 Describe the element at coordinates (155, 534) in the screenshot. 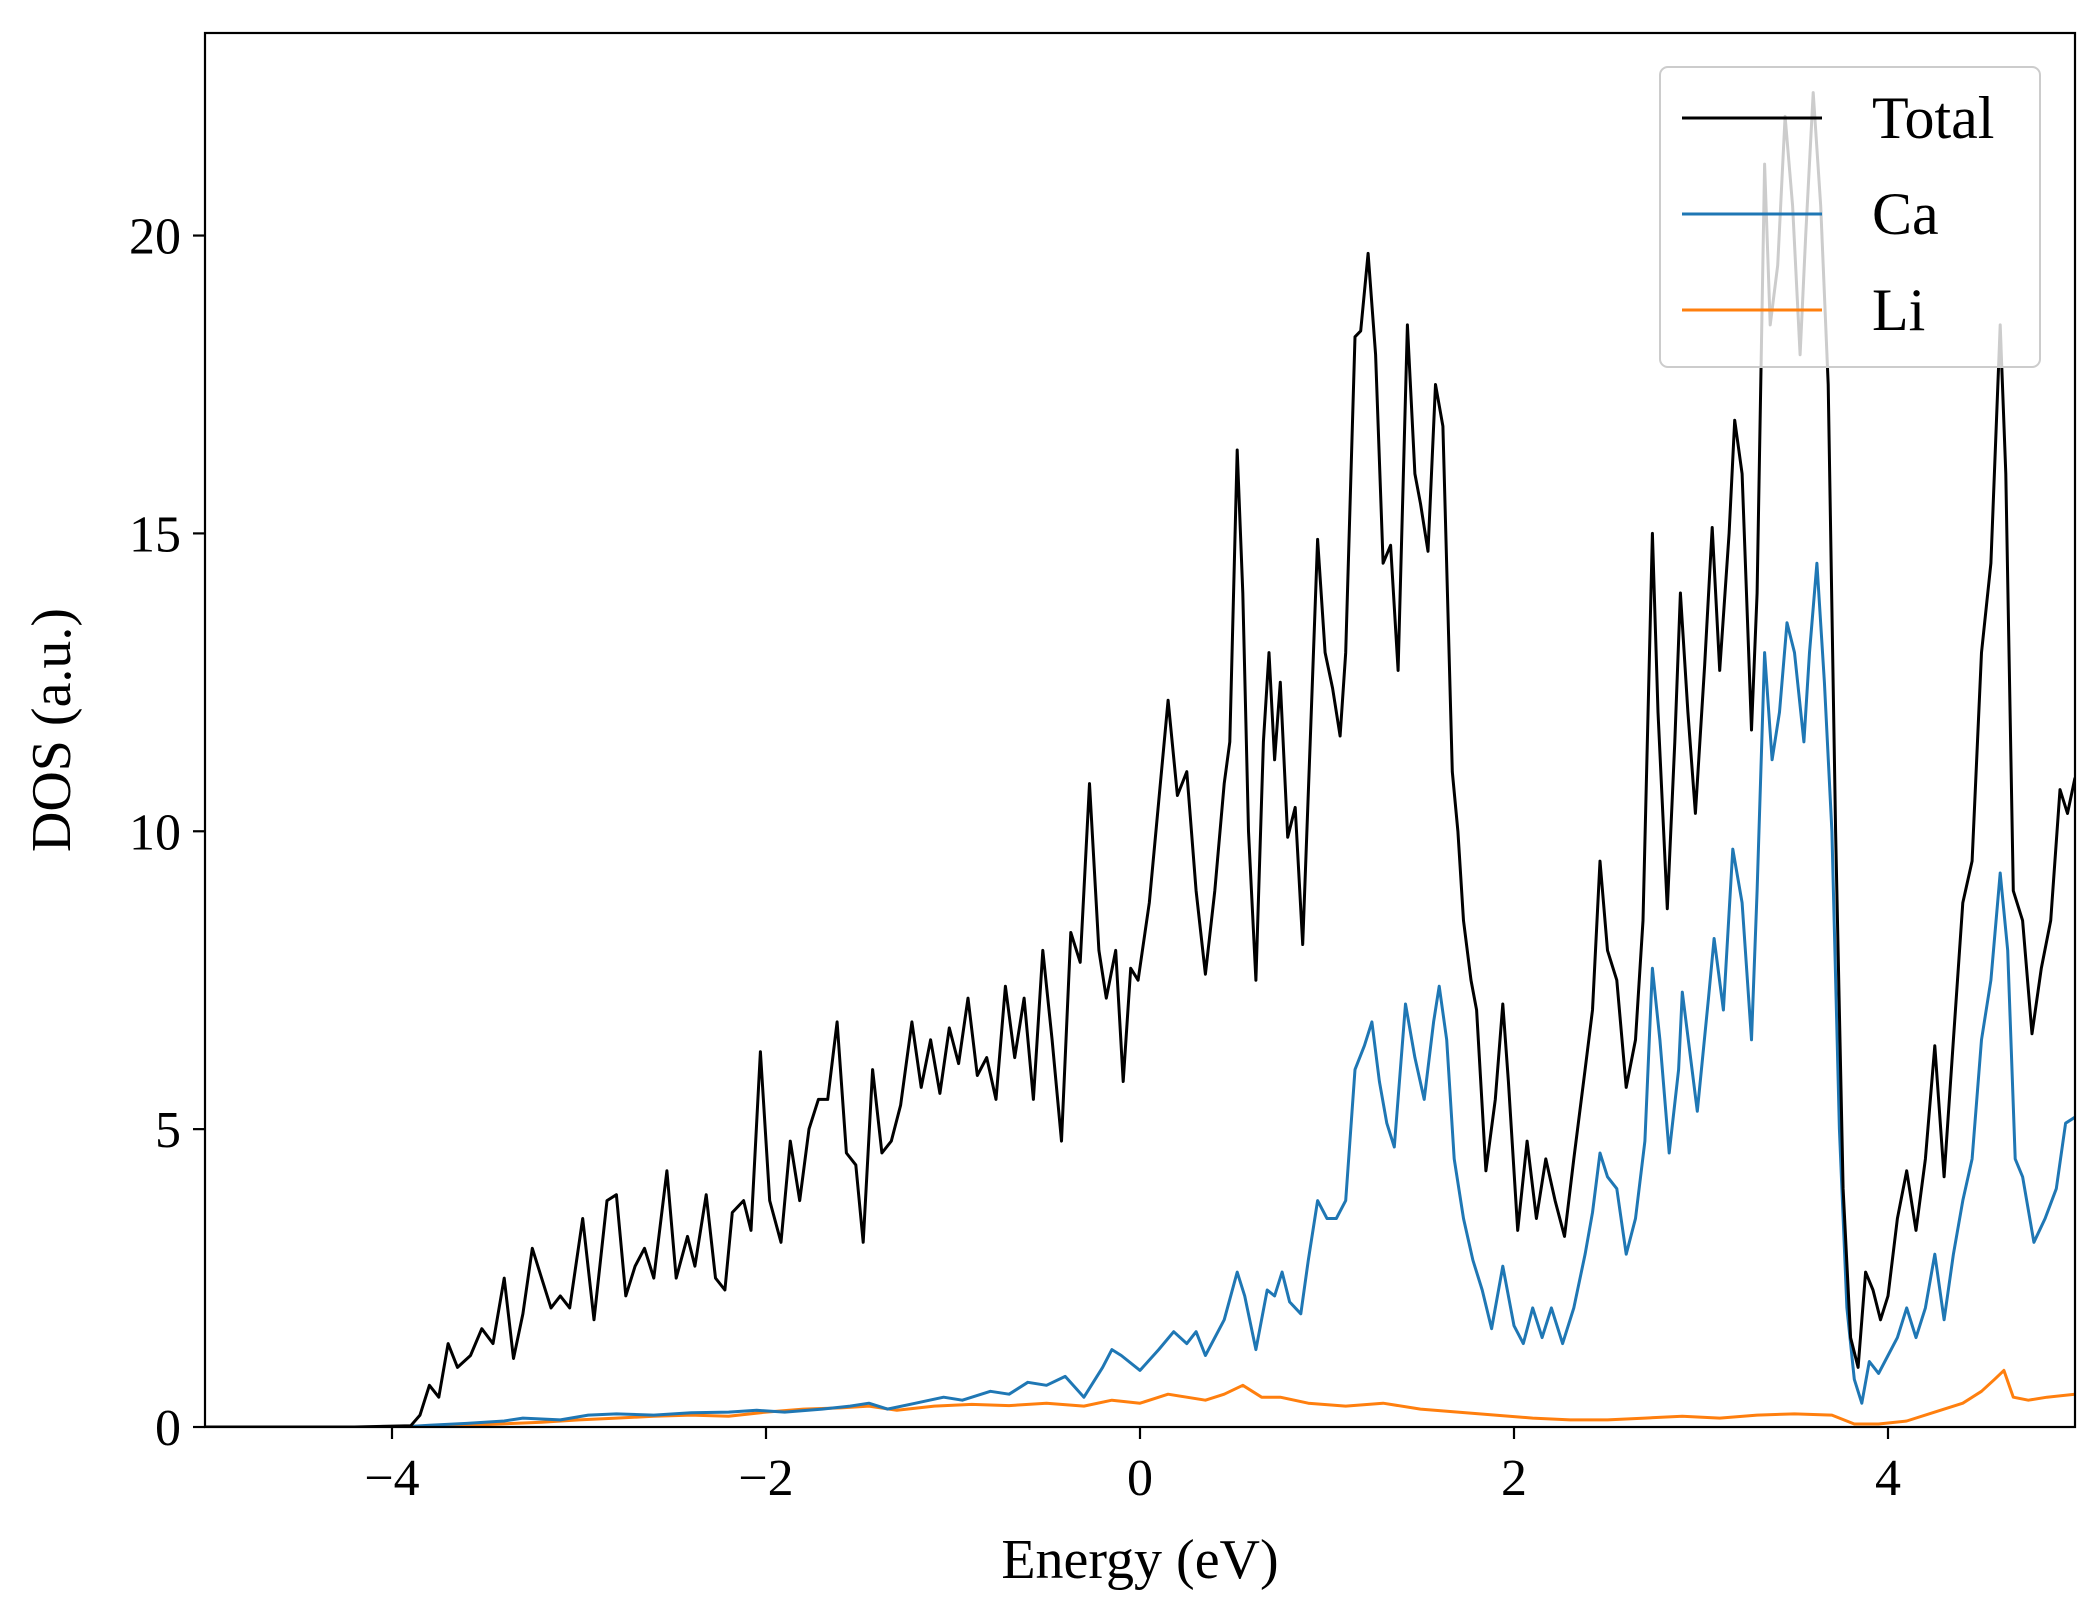

I see `y-tick-label: 15` at that location.